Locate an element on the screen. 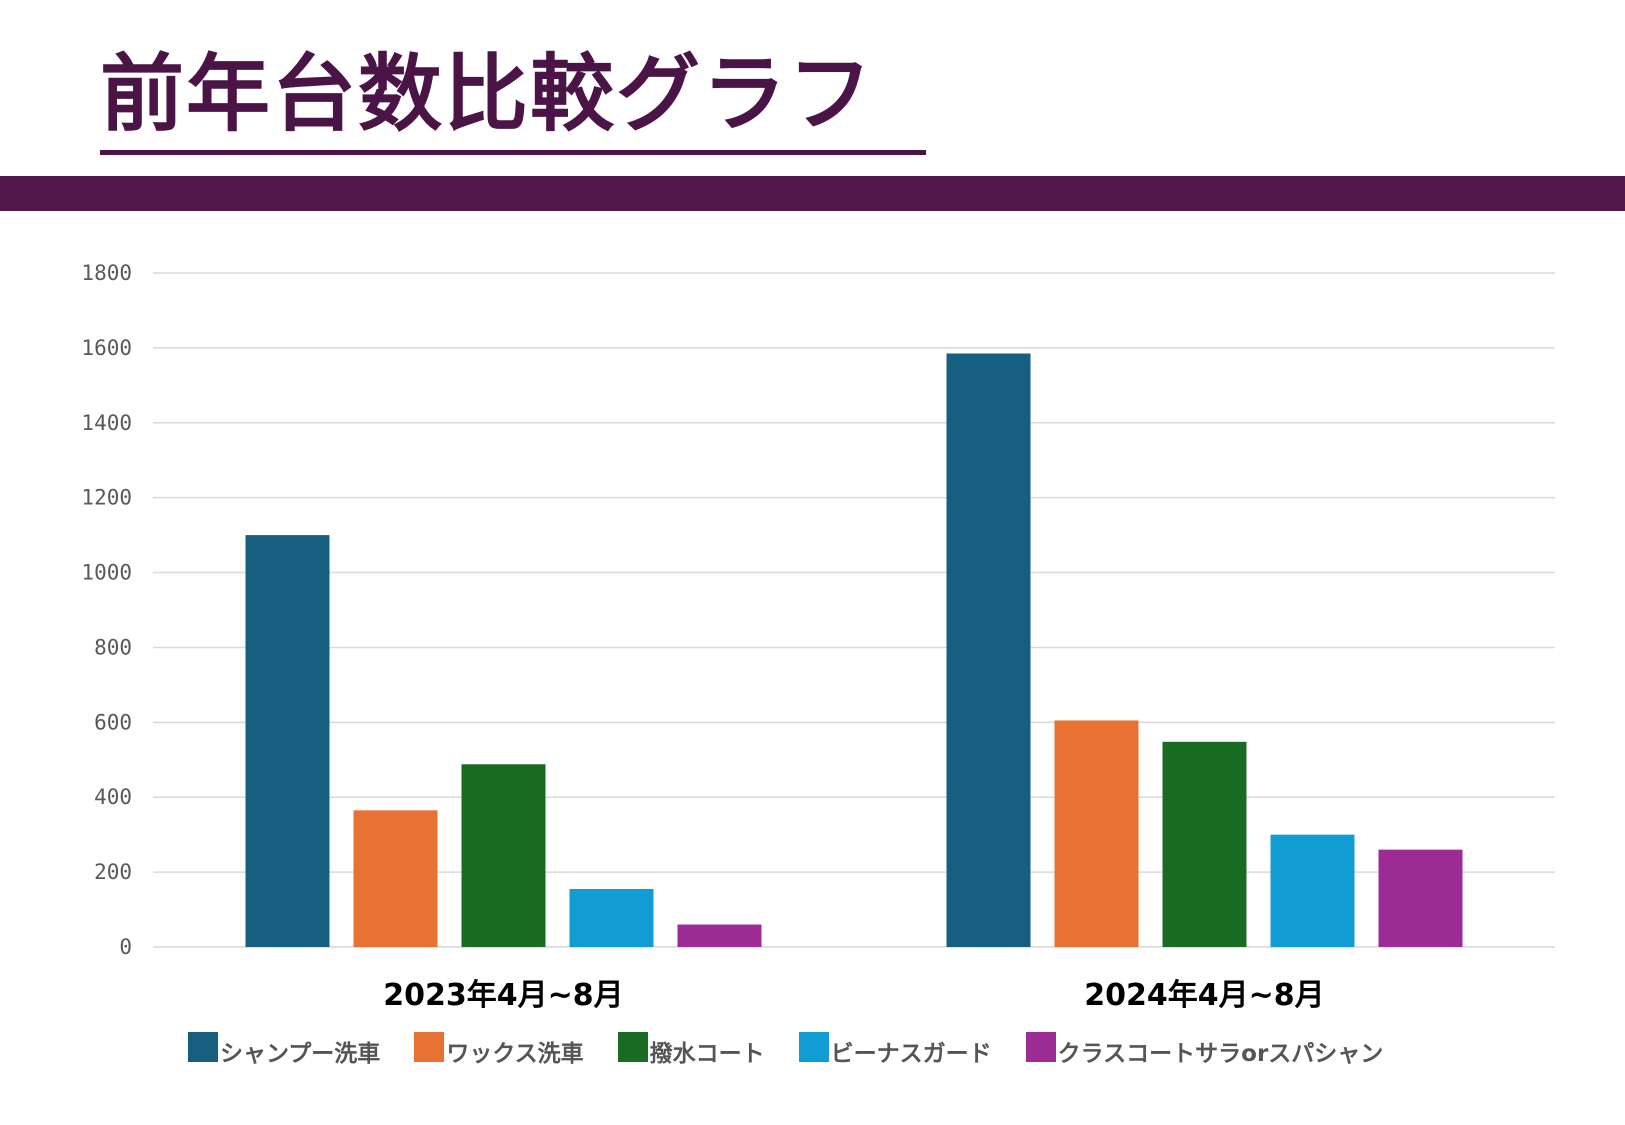  chart-legend: シャンプー洗車 ワックス洗車 撥水コート ビーナスガード クラスコートサラorスパシャン is located at coordinates (802, 1050).